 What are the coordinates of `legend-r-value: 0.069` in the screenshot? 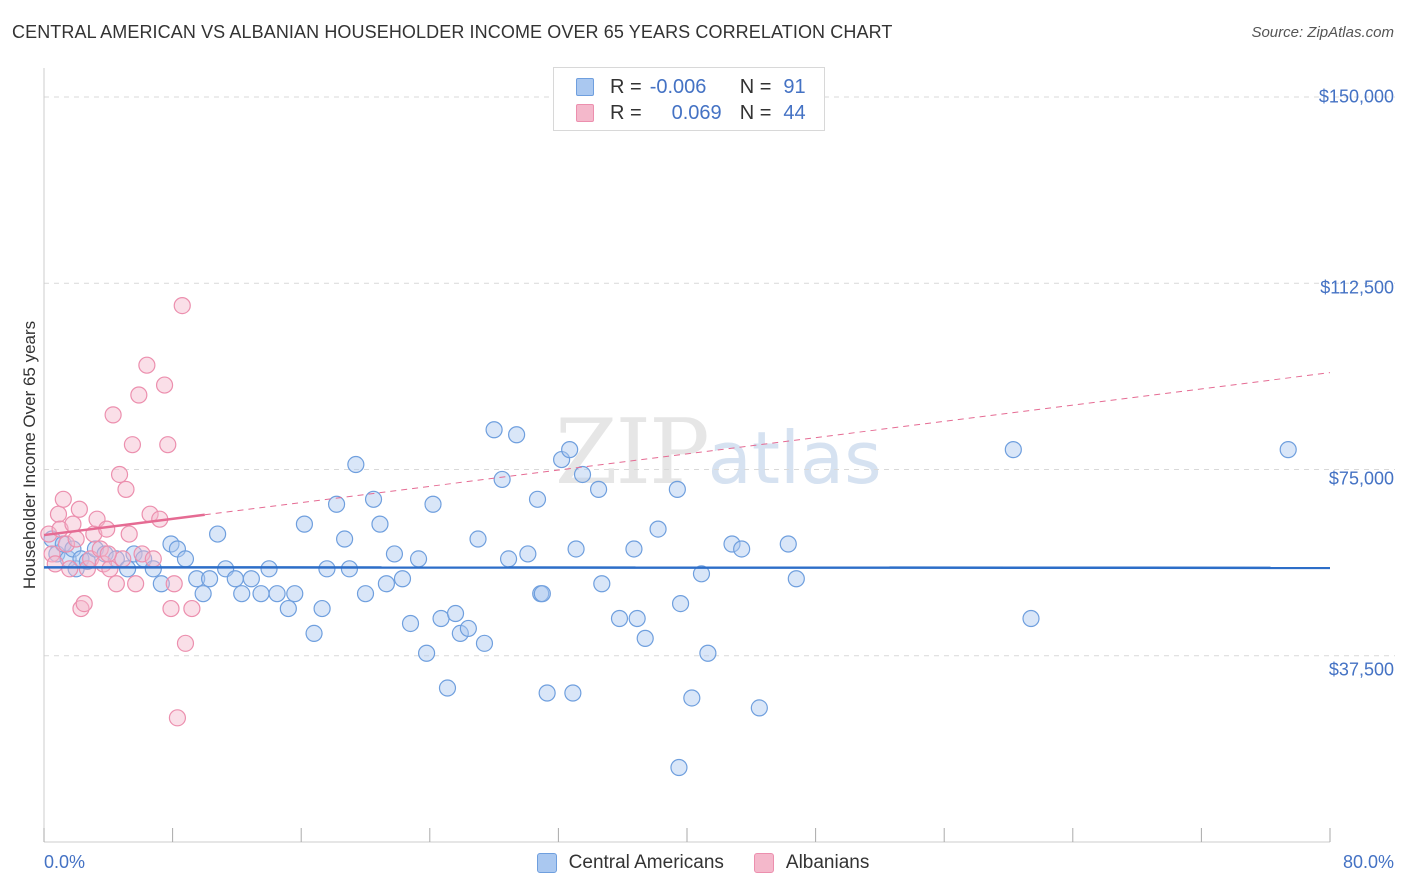 It's located at (696, 112).